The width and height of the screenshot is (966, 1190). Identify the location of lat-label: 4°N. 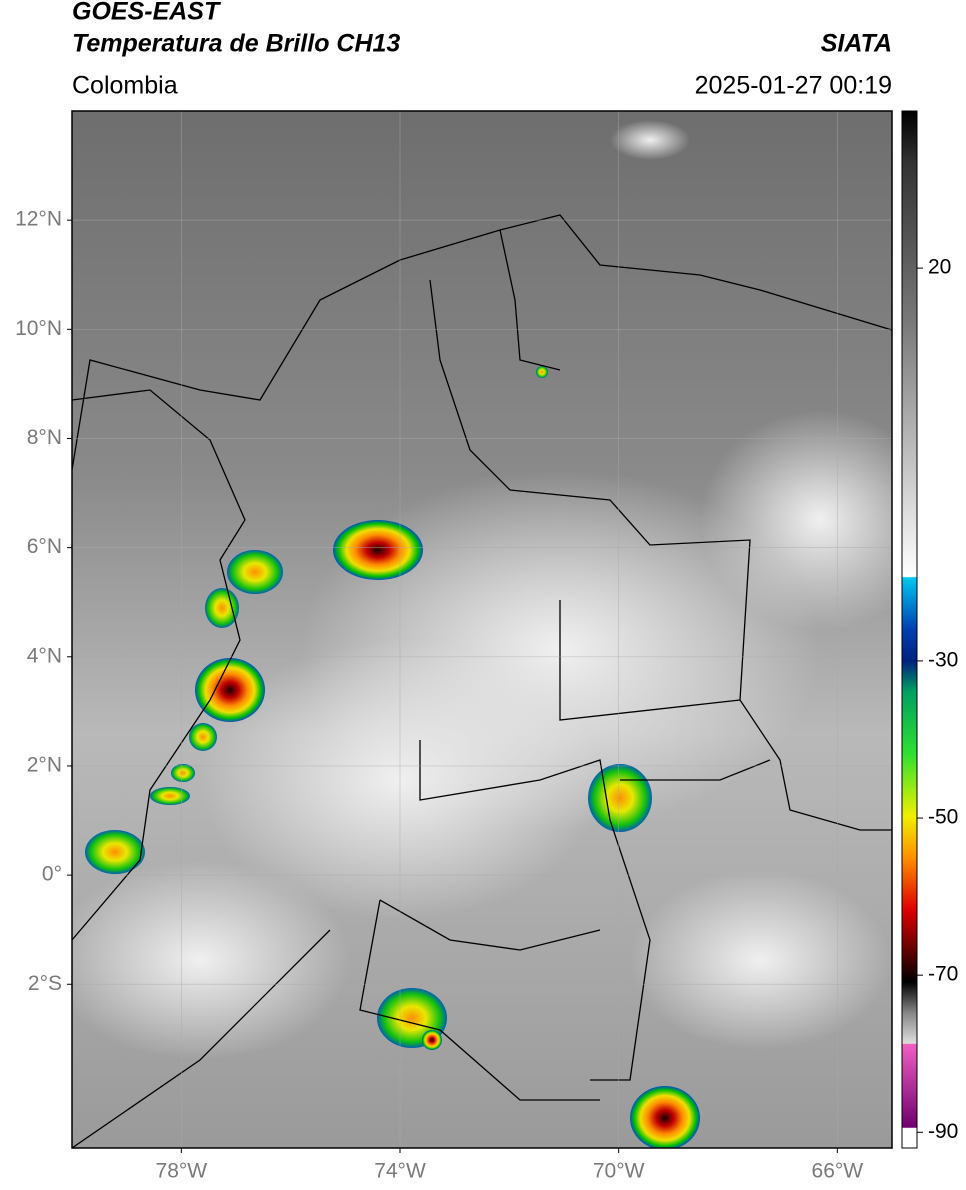
(44, 655).